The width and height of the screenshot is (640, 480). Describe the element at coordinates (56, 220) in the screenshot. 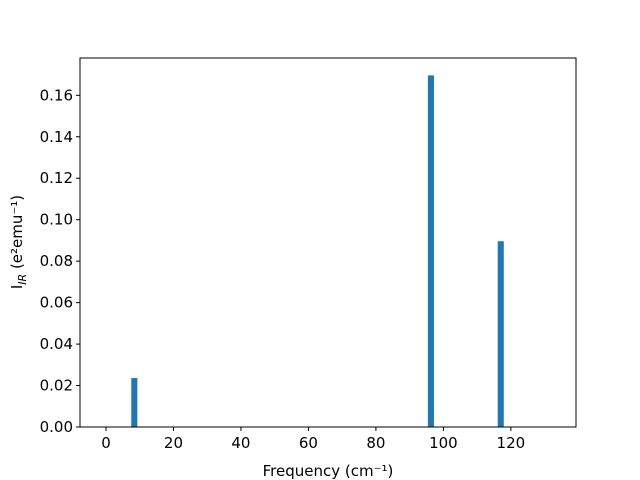

I see `y-tick-label: 0.10` at that location.